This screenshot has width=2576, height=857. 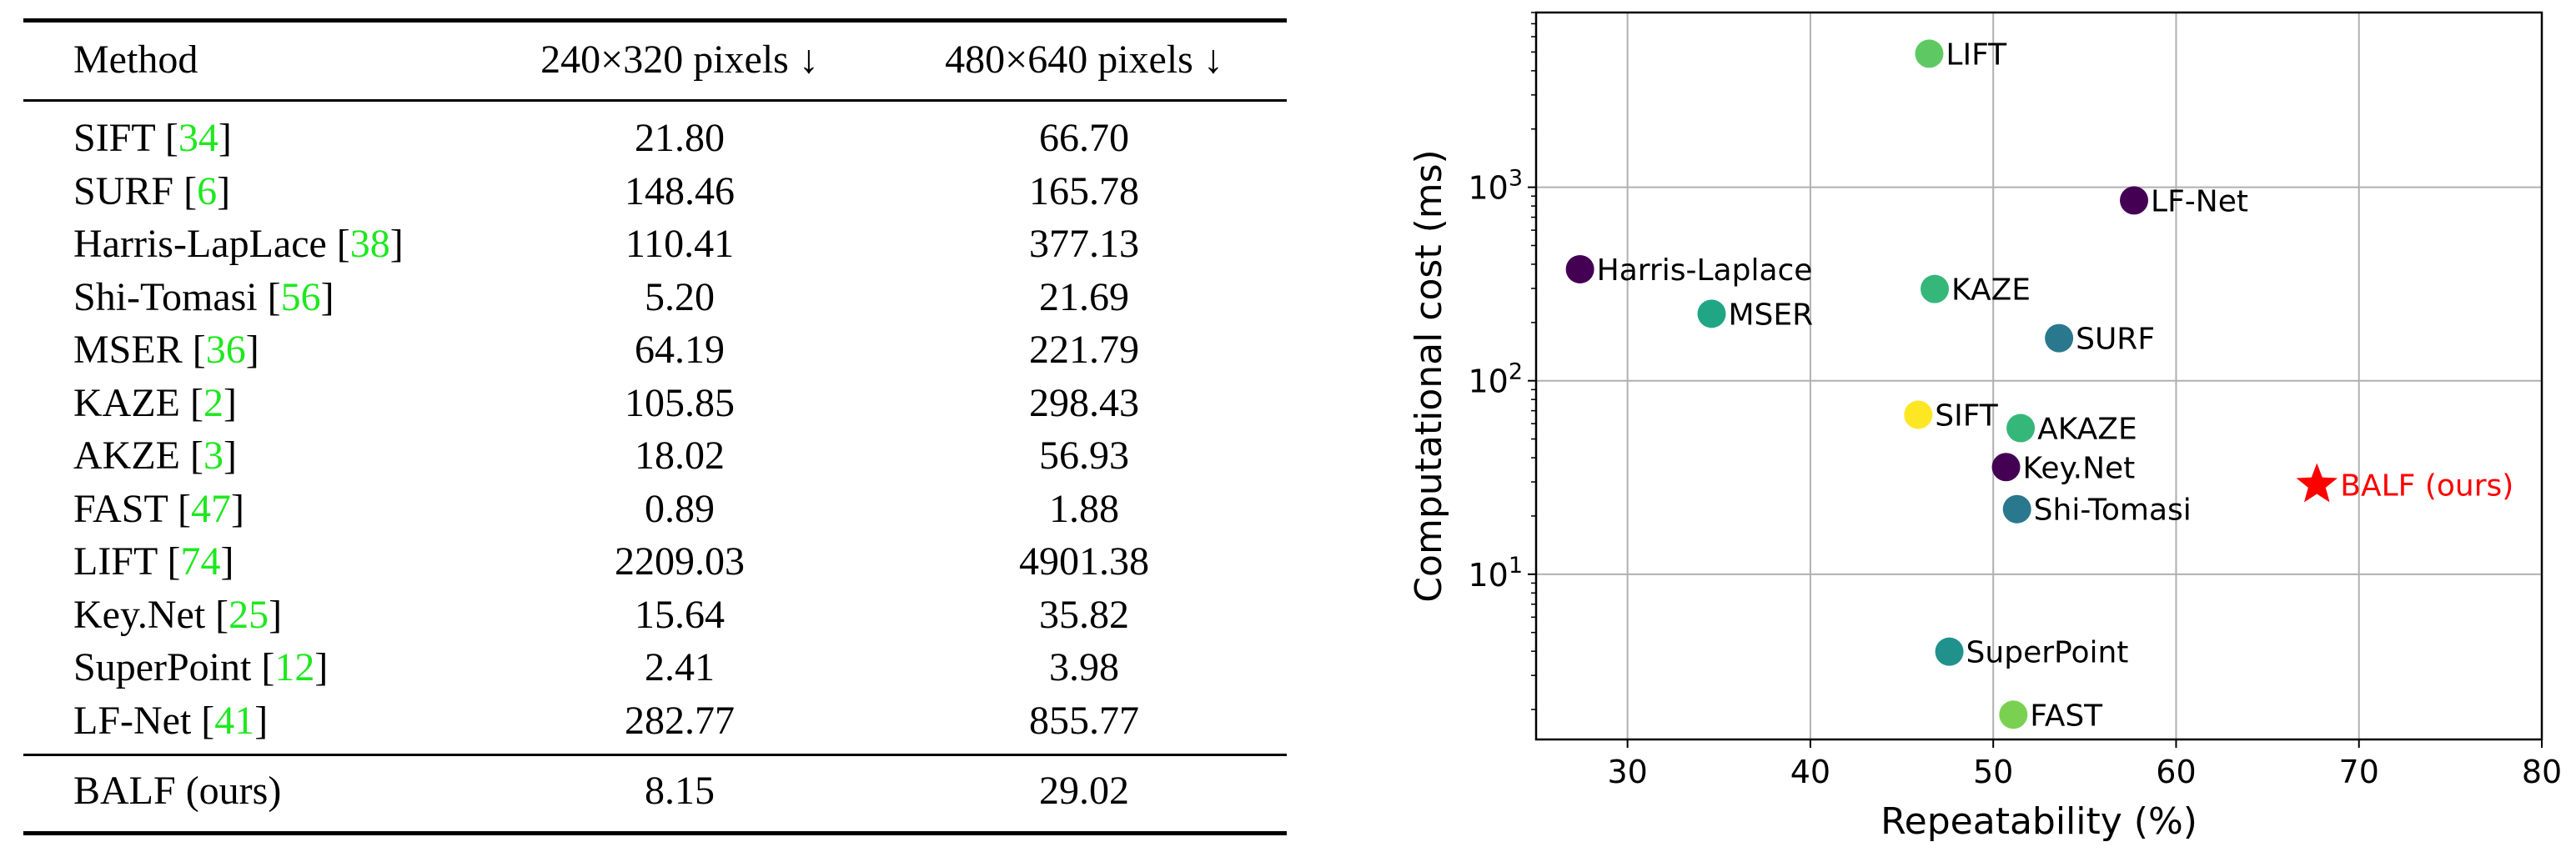 What do you see at coordinates (132, 508) in the screenshot?
I see `method-name: FAST [` at bounding box center [132, 508].